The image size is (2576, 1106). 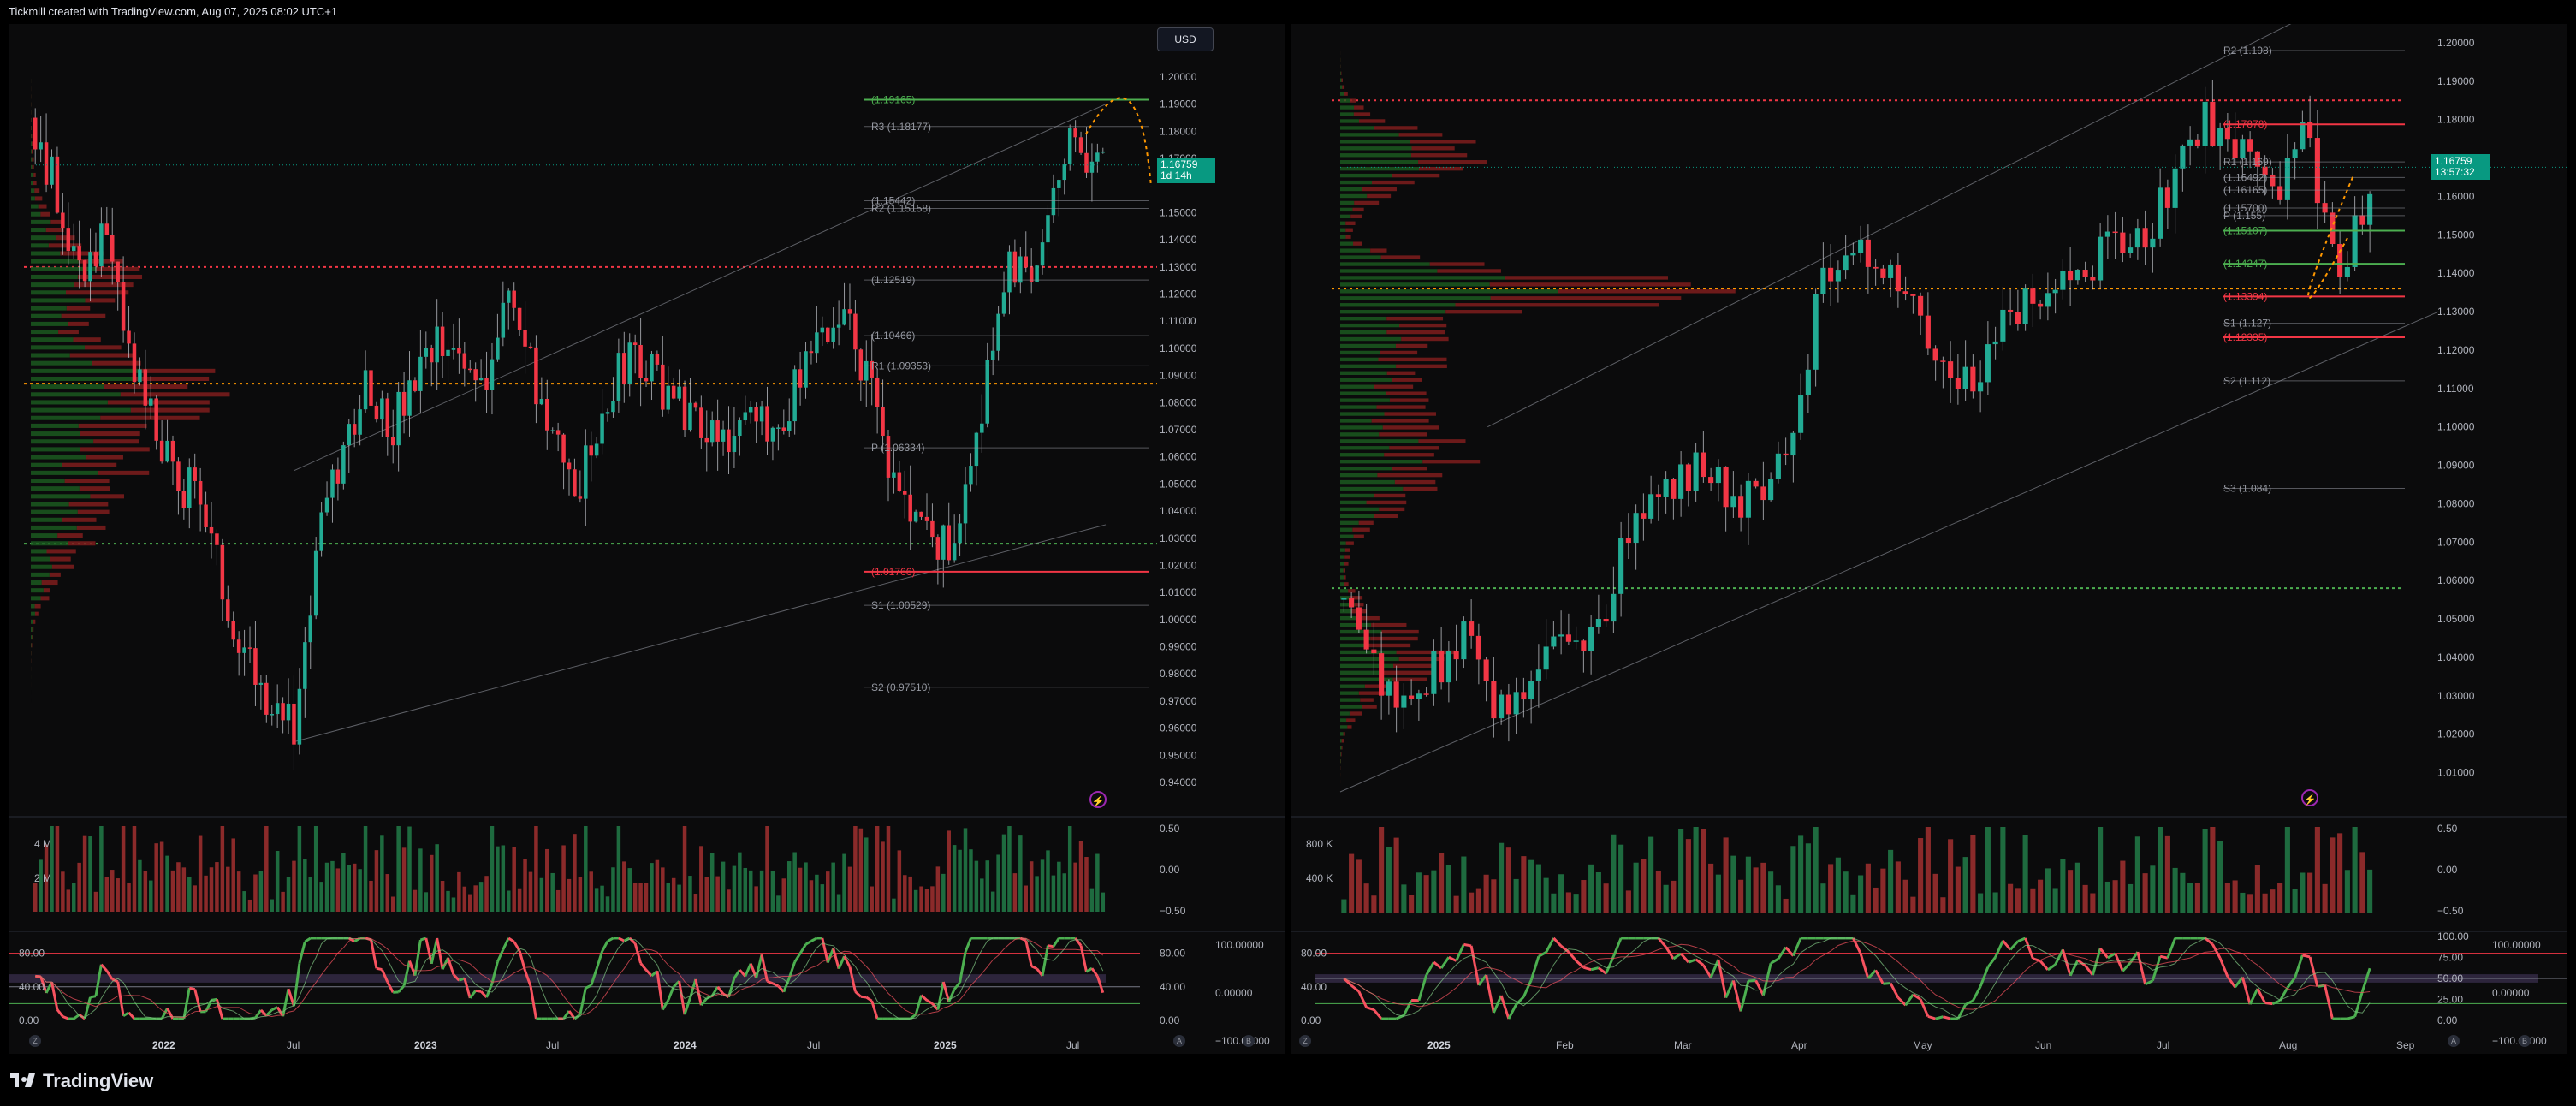 I want to click on left-auto-scale-button: A, so click(x=1179, y=1041).